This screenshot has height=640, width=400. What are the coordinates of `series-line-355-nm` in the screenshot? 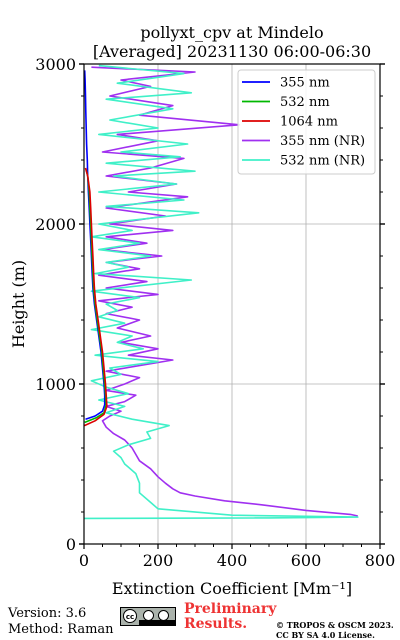 It's located at (95, 245).